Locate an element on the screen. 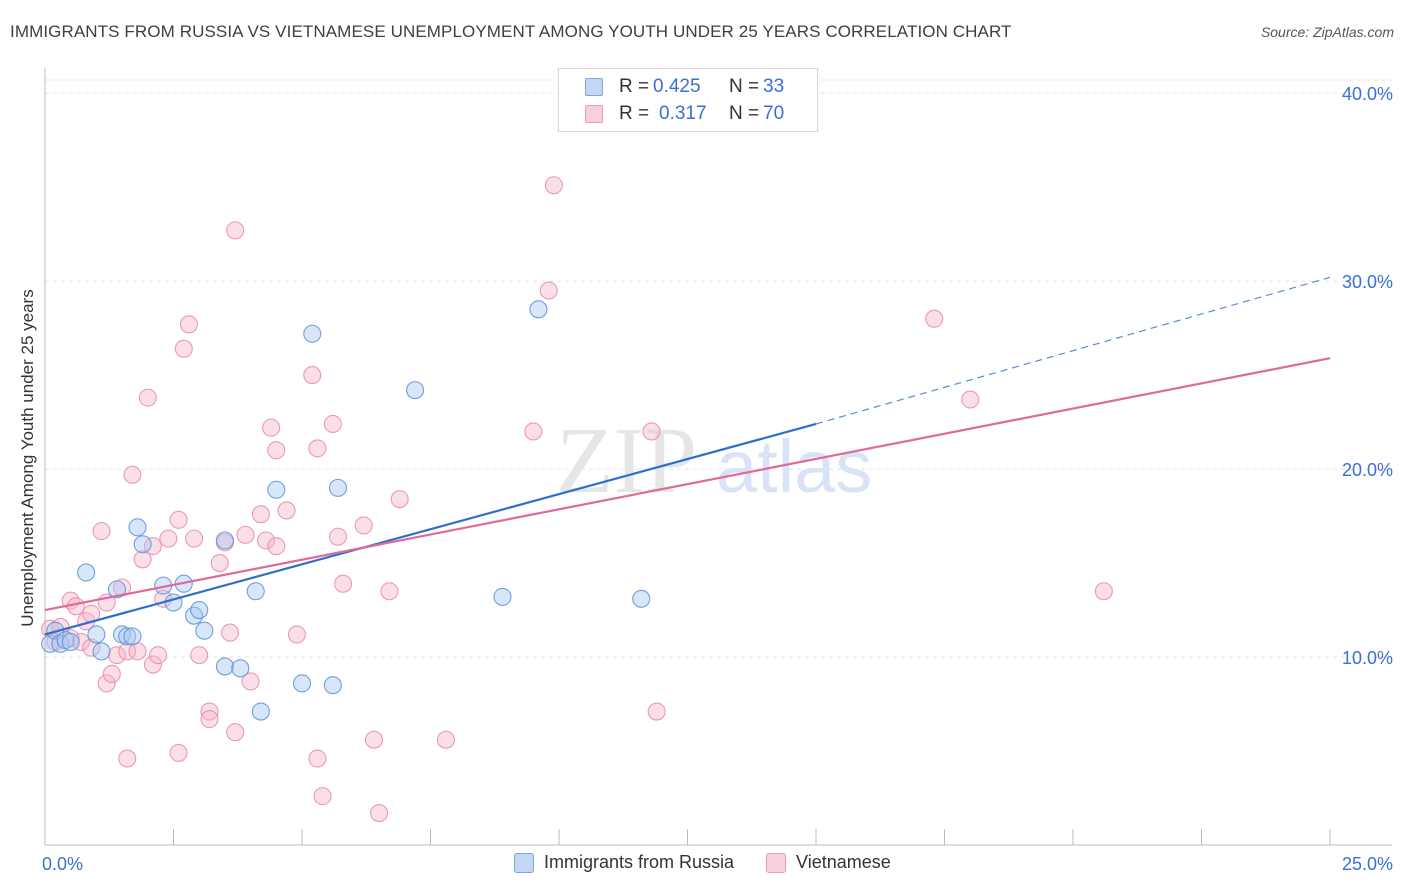 This screenshot has width=1406, height=892. legend-item-russia: Immigrants from Russia is located at coordinates (624, 862).